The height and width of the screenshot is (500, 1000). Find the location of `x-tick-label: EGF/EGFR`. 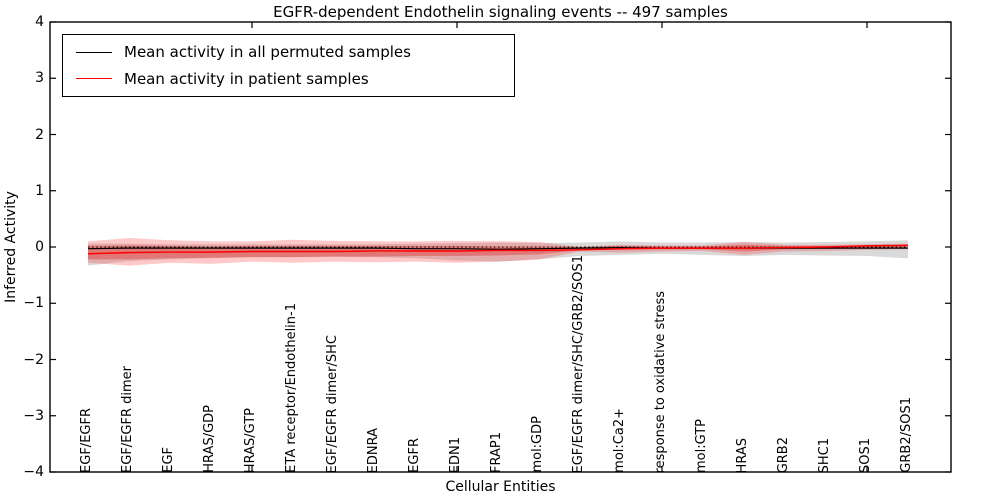

x-tick-label: EGF/EGFR is located at coordinates (86, 440).